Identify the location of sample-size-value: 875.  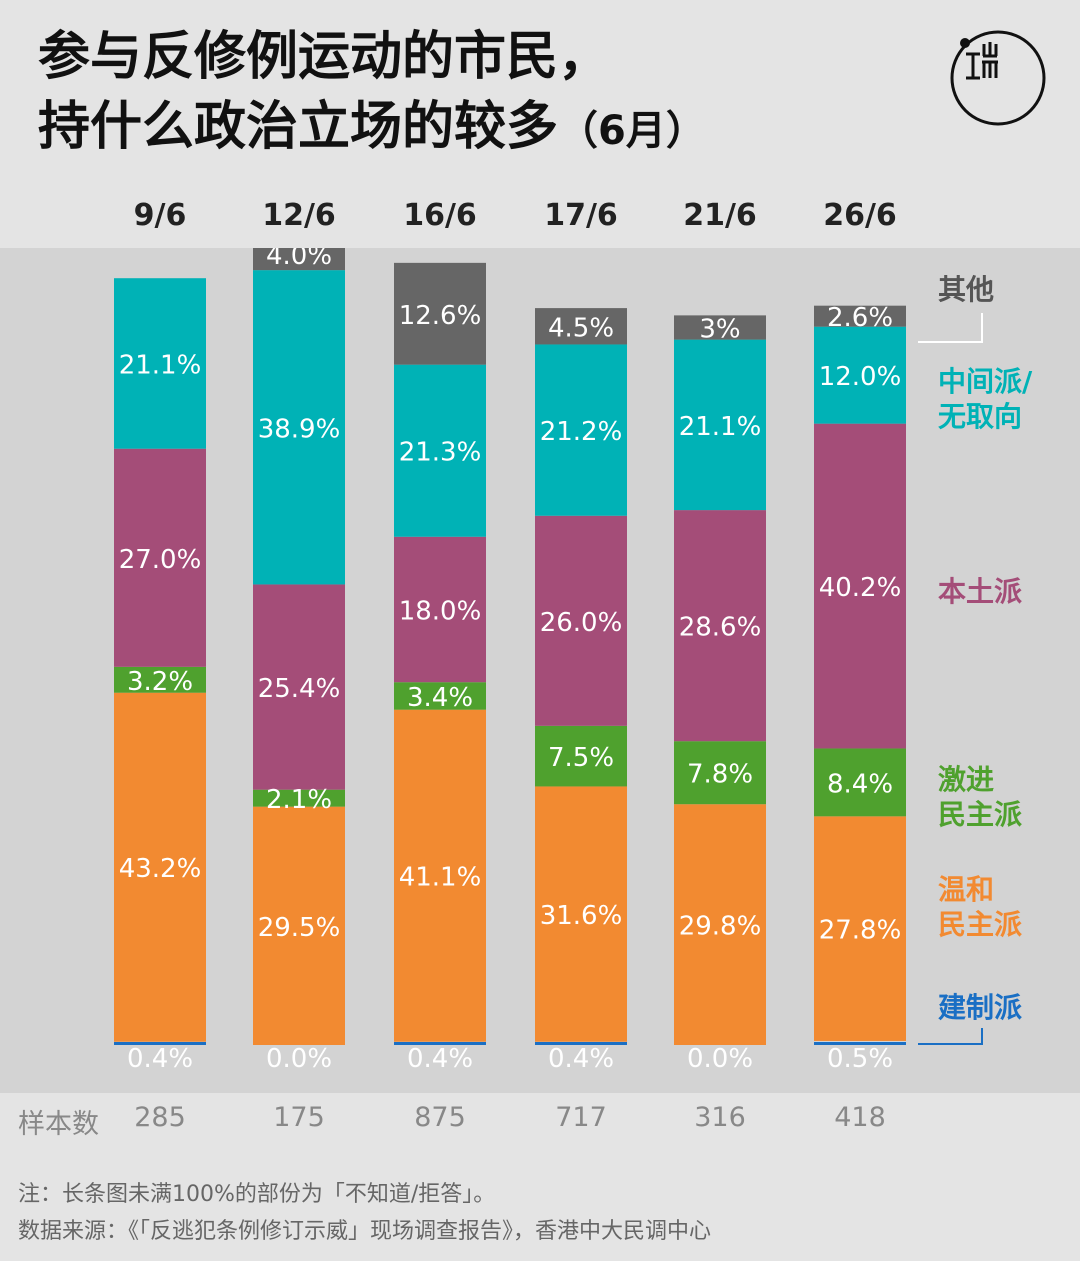
(440, 1117).